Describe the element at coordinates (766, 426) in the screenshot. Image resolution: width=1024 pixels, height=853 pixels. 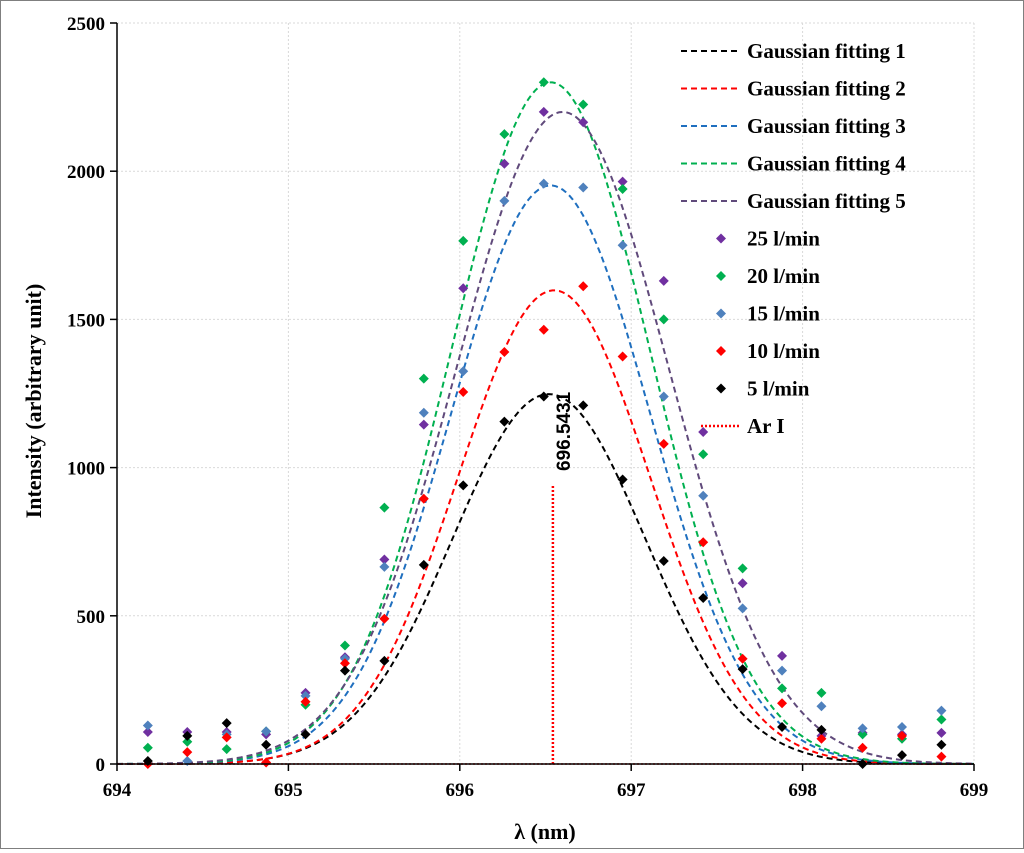
I see `legend-label-ar-i: Ar I` at that location.